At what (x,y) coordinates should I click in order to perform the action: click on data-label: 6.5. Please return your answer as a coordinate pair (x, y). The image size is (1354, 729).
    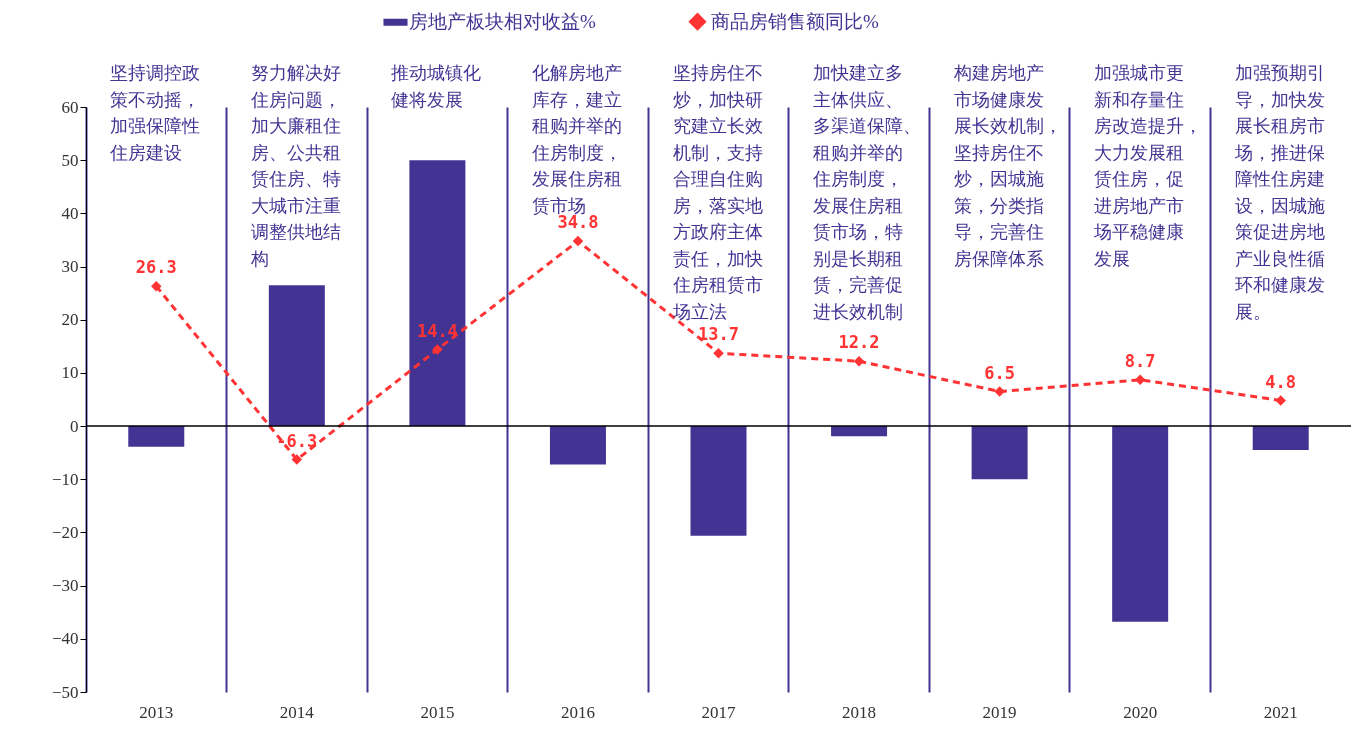
    Looking at the image, I should click on (999, 372).